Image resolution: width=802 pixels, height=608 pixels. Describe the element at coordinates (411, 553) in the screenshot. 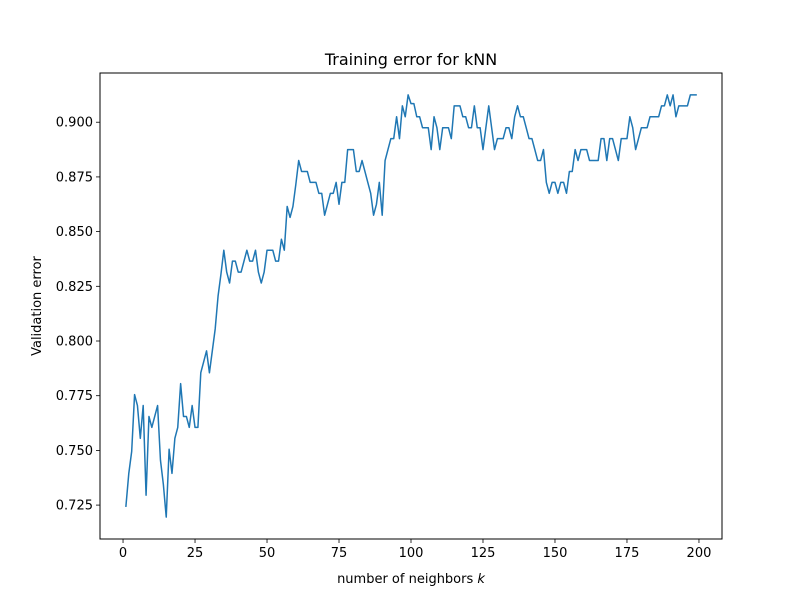

I see `x-tick-label: 100` at that location.